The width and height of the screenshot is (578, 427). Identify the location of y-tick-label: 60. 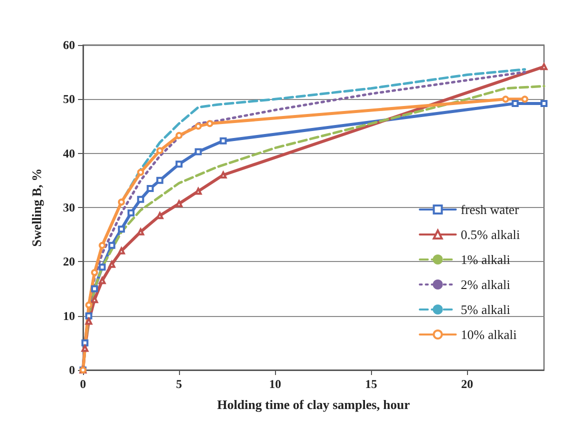
(69, 45).